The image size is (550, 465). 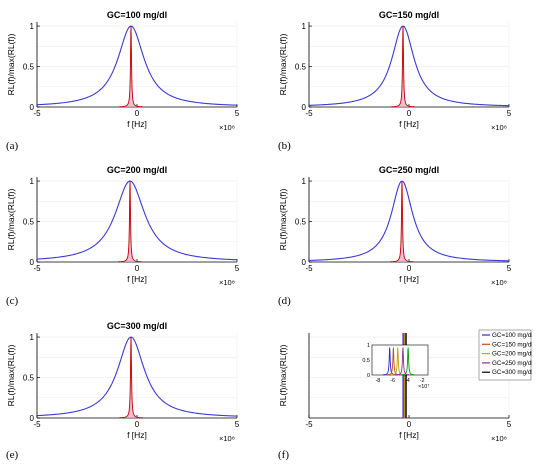 I want to click on inset-x-tick-label: -6, so click(x=392, y=381).